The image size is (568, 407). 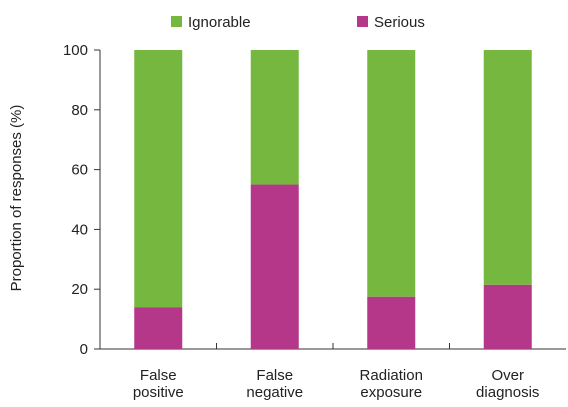 I want to click on y-tick-label: 60, so click(x=79, y=170).